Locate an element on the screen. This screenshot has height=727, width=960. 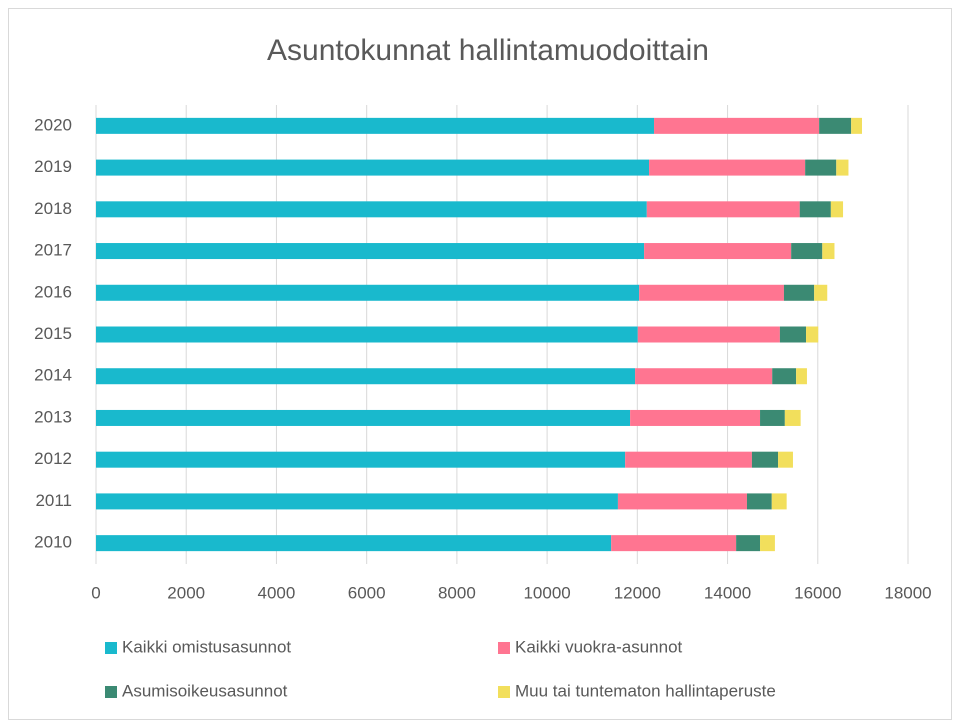
y-tick-label: 2014 is located at coordinates (53, 375).